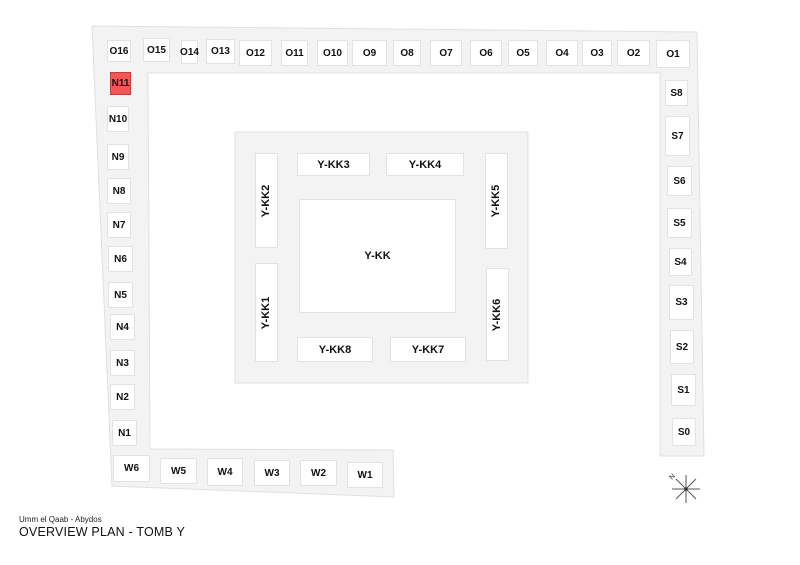  I want to click on tomb-label: S1, so click(683, 390).